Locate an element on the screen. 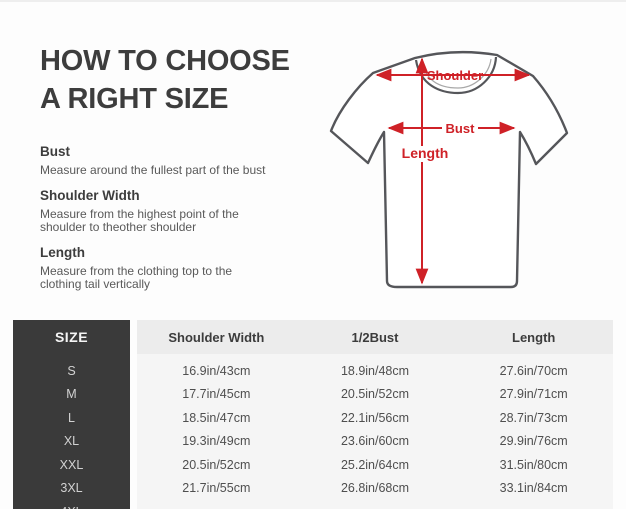  shoulder-width-value: 18.5in/47cm is located at coordinates (216, 417).